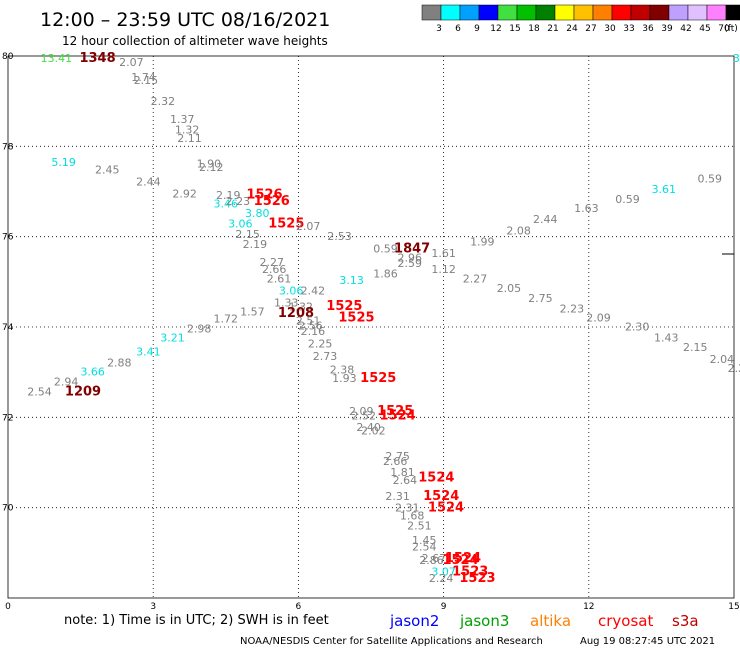  What do you see at coordinates (320, 343) in the screenshot?
I see `wave-height-label: 2.25` at bounding box center [320, 343].